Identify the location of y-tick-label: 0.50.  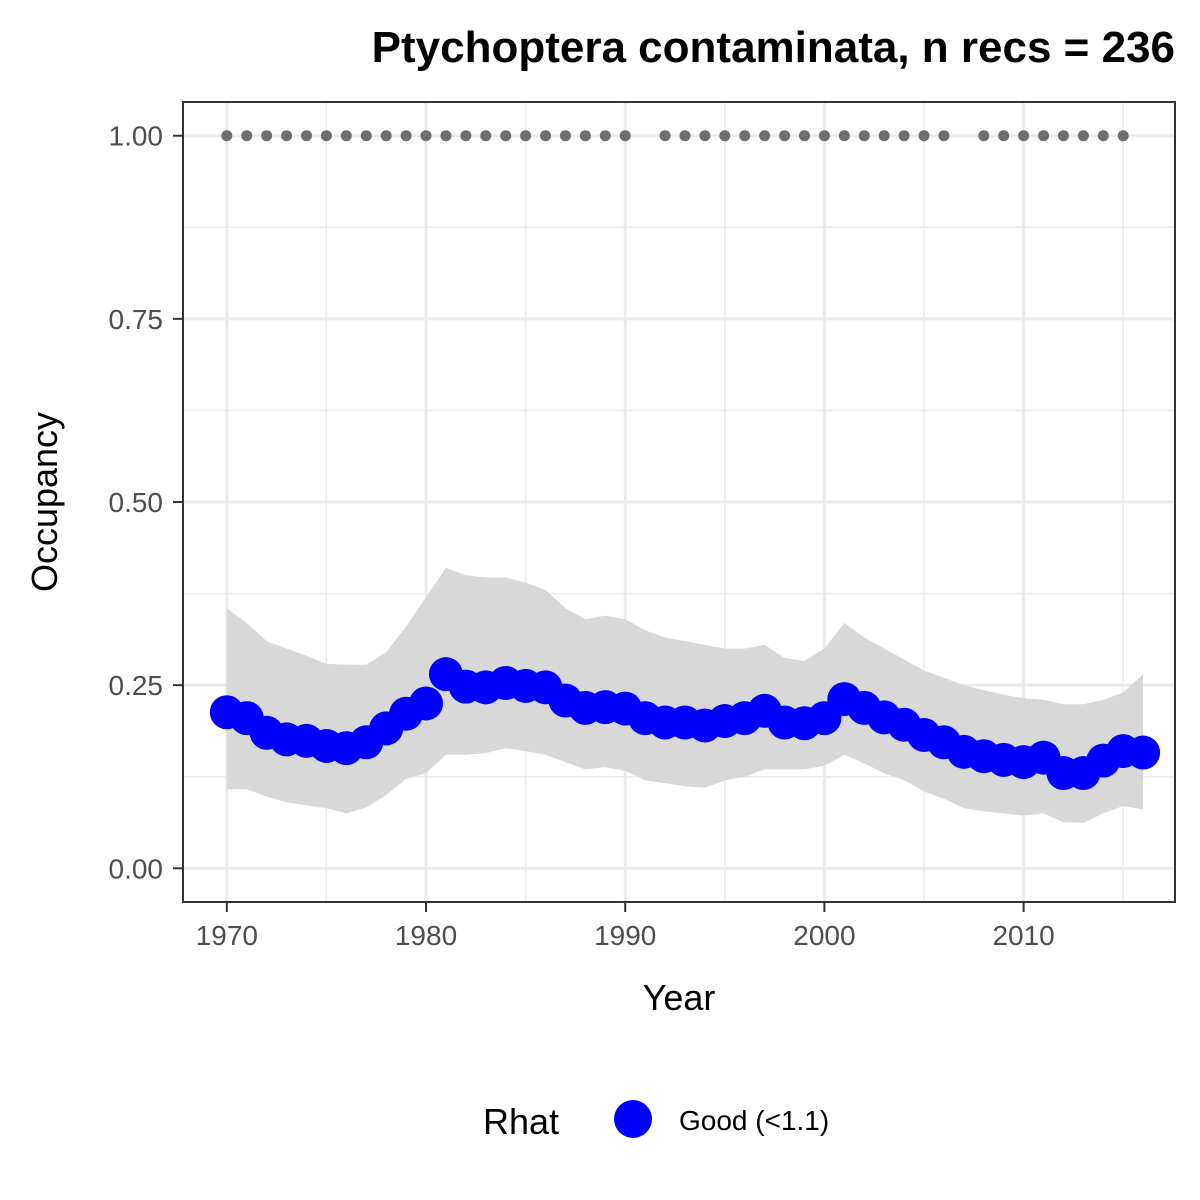
(136, 502).